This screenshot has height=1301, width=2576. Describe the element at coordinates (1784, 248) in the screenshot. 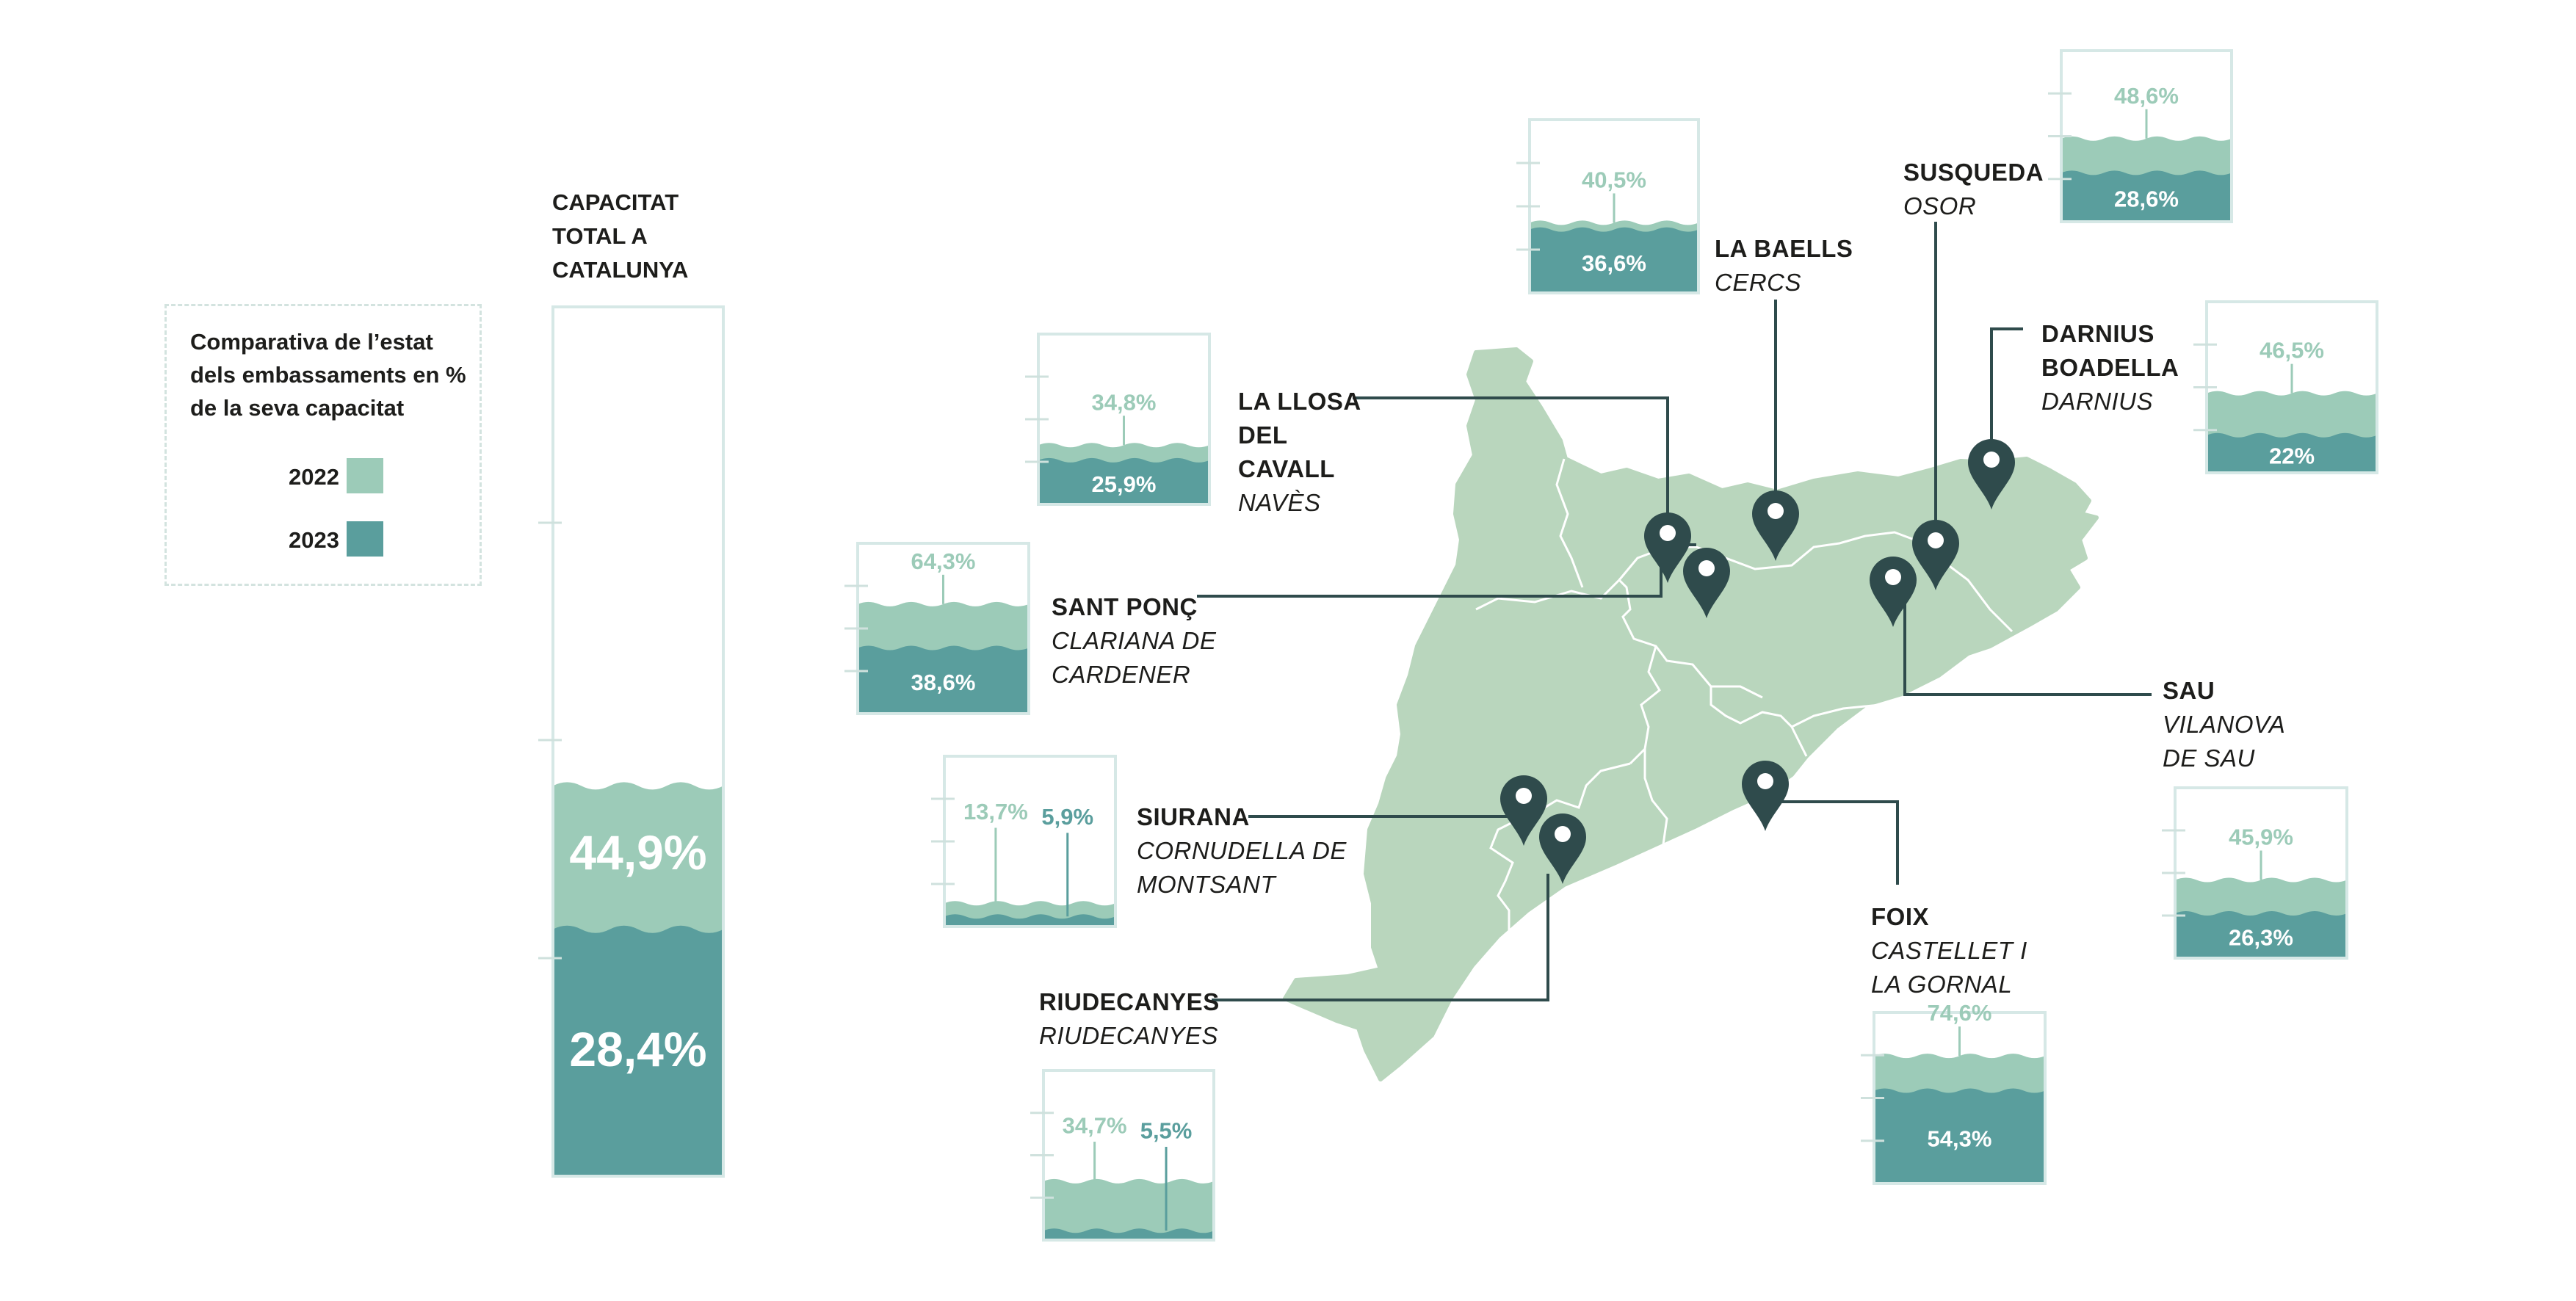

I see `reservoir-name: LA BAELLS` at that location.